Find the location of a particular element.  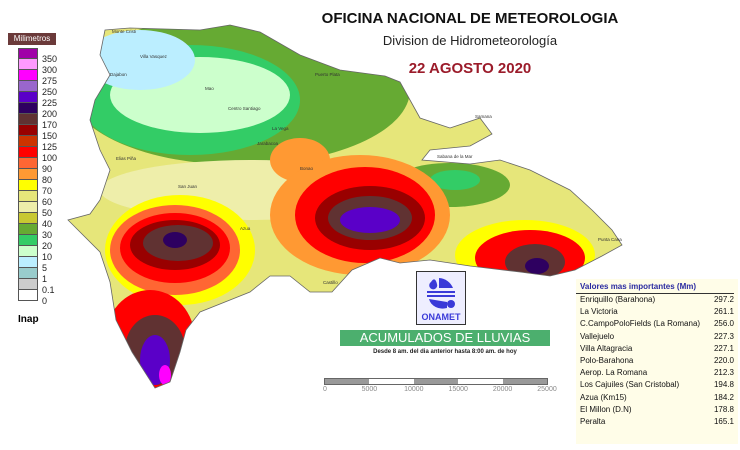

city-label: Samana is located at coordinates (483, 116).